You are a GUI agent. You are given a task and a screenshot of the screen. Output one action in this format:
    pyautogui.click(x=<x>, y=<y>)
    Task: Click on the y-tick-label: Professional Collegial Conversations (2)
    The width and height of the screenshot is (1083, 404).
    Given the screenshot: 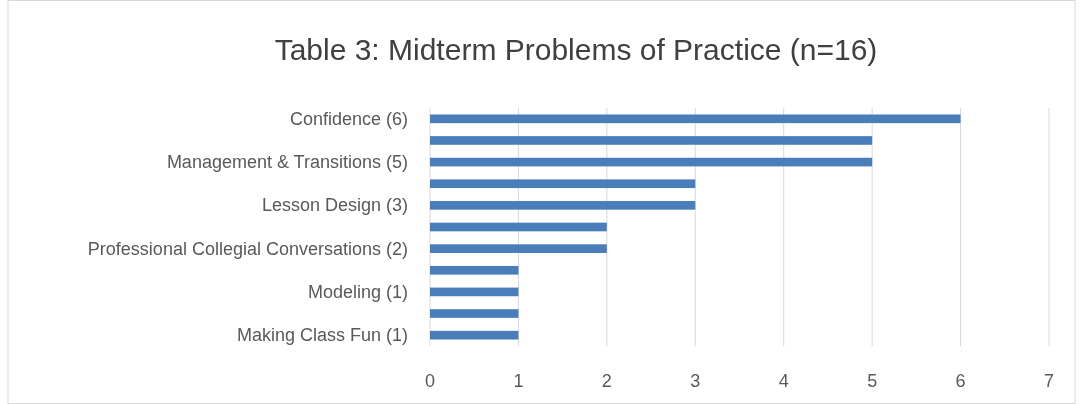 What is the action you would take?
    pyautogui.click(x=247, y=248)
    